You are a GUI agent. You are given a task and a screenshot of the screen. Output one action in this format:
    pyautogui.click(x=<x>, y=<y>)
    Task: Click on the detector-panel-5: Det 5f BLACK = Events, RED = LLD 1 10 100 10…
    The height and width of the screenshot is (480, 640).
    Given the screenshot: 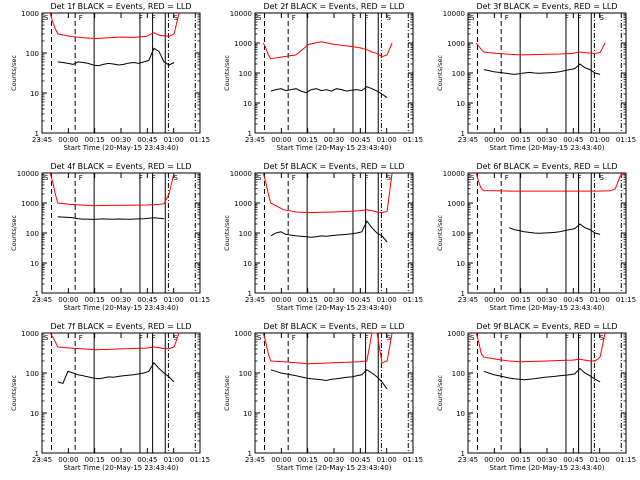 What is the action you would take?
    pyautogui.click(x=323, y=237)
    